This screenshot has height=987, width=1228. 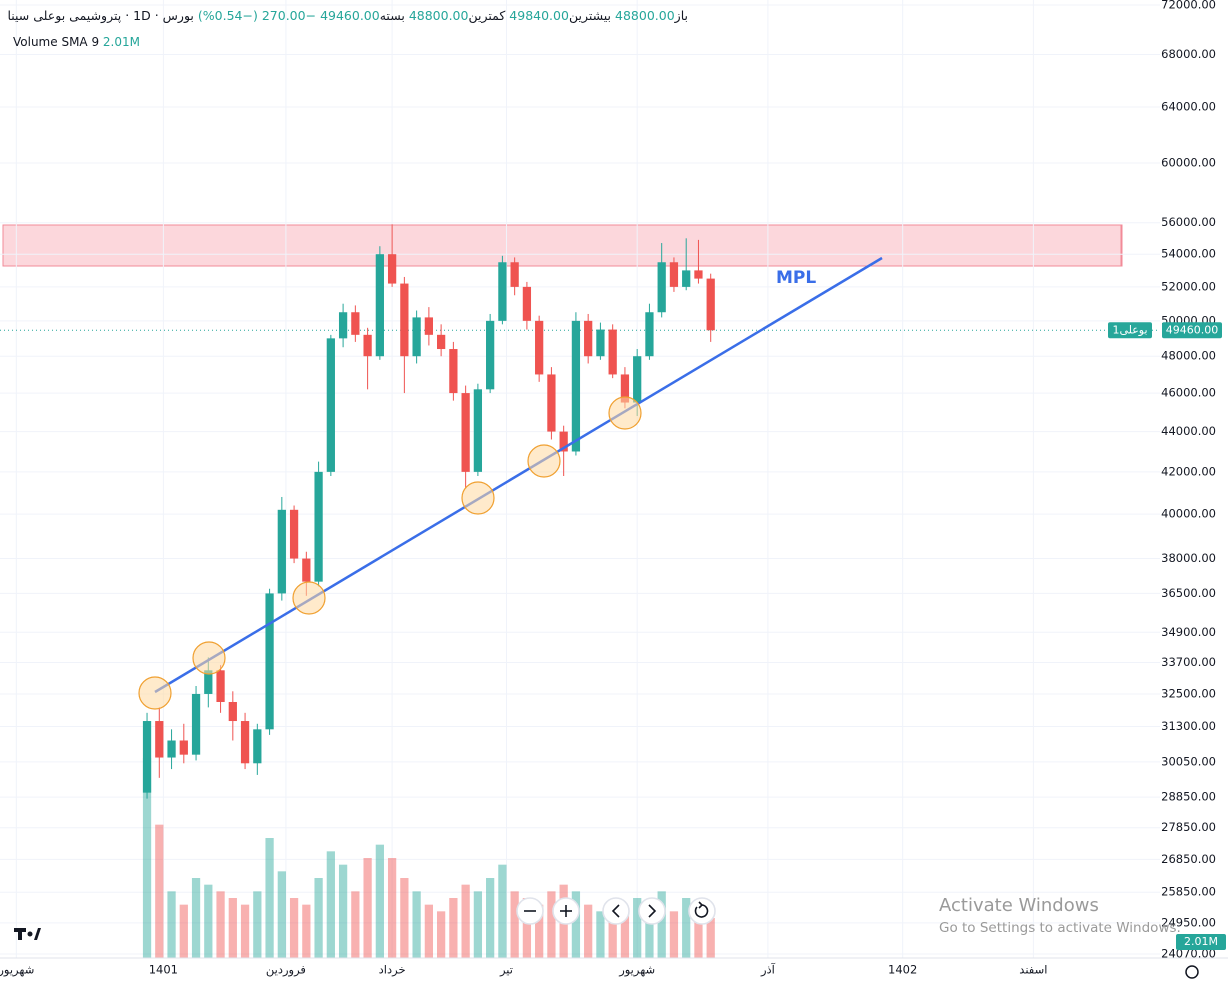 I want to click on y-tick-label: 46000.00, so click(x=1188, y=393).